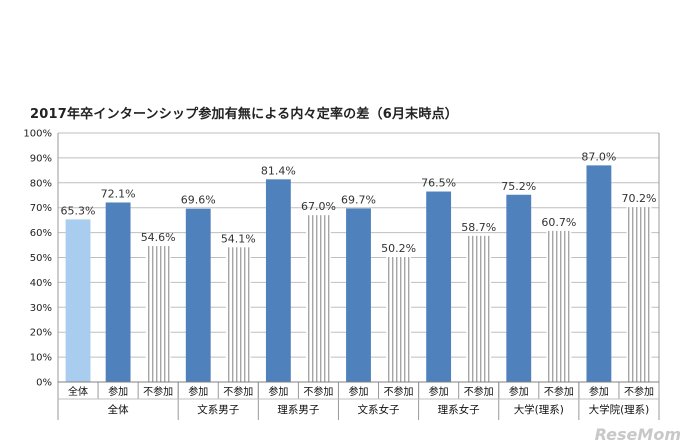 This screenshot has width=689, height=448. Describe the element at coordinates (118, 193) in the screenshot. I see `data-label: 72.1%` at that location.